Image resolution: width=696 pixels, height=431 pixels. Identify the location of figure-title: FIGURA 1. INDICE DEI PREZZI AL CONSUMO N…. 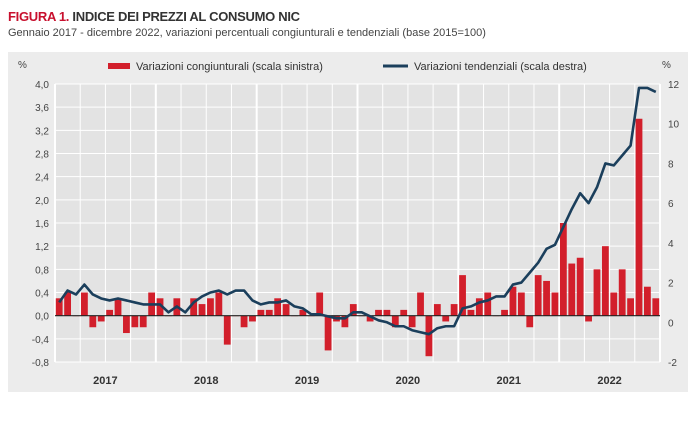
(154, 16).